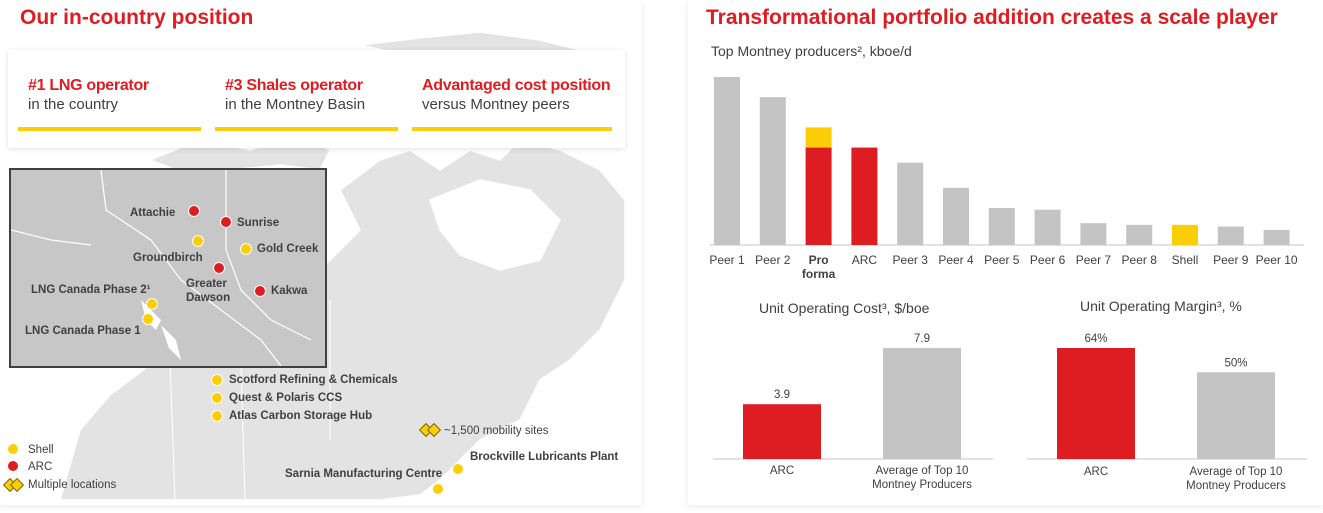 The height and width of the screenshot is (513, 1323). Describe the element at coordinates (206, 284) in the screenshot. I see `label-greater: Greater` at that location.